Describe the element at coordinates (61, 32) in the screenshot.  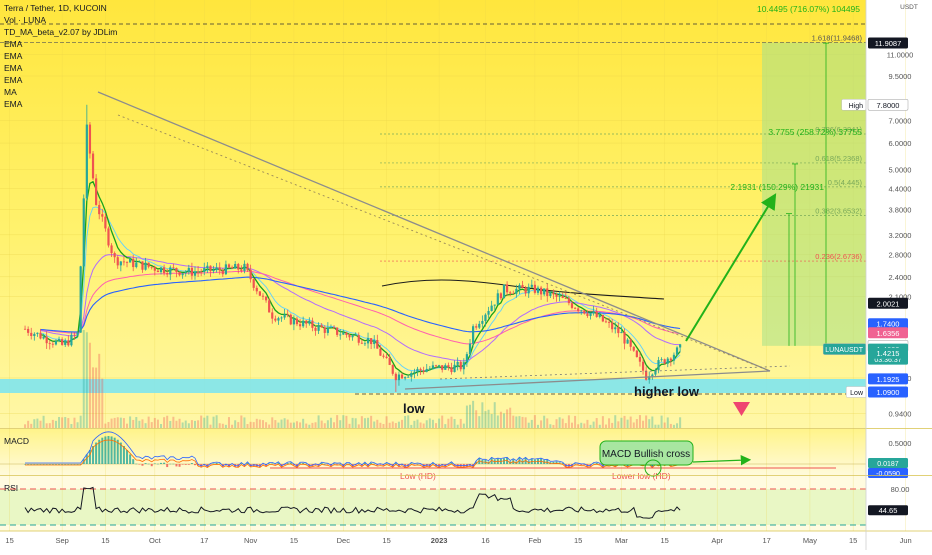
I see `indicator-label-td-ma: TD_MA_beta_v2.07 by JDLim` at that location.